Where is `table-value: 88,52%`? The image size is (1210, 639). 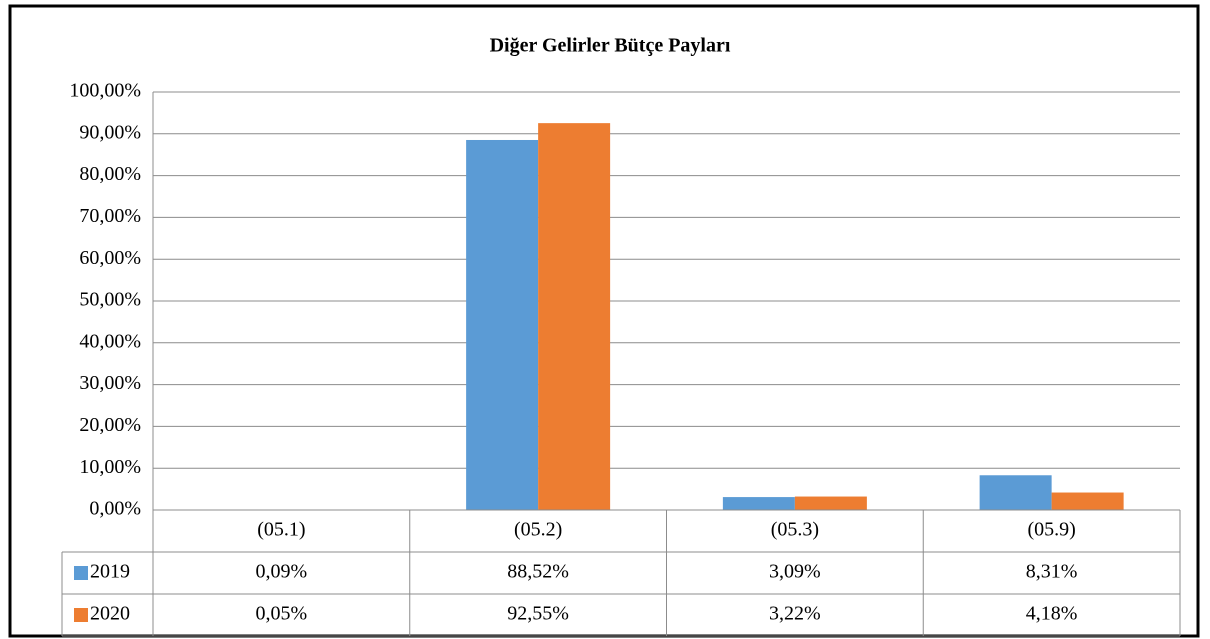 table-value: 88,52% is located at coordinates (538, 572).